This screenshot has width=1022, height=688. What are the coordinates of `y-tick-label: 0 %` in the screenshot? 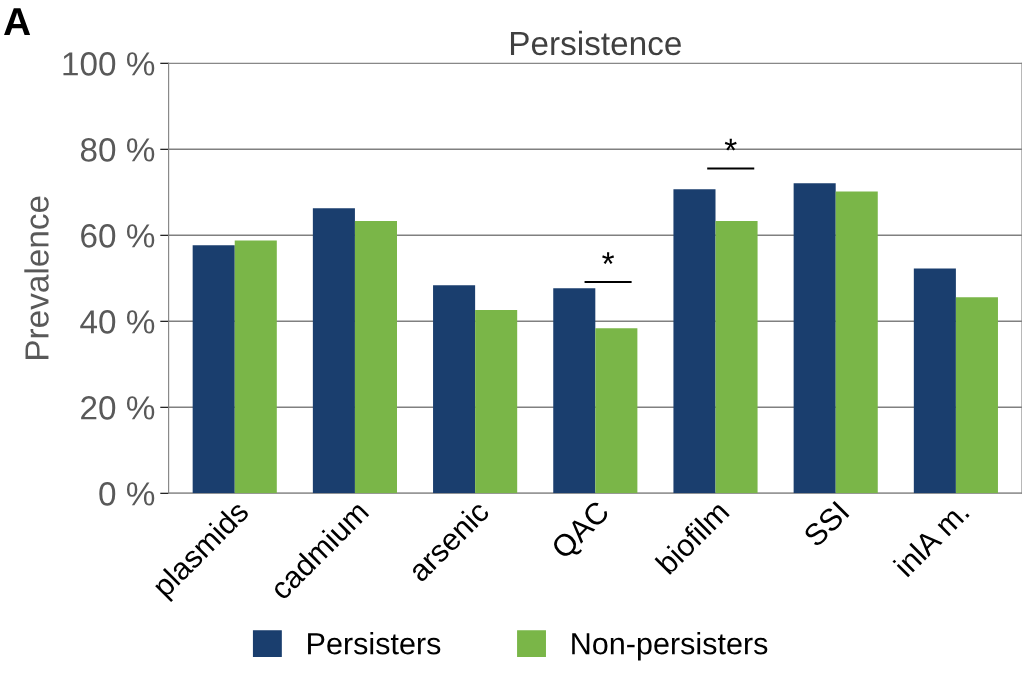 It's located at (127, 494).